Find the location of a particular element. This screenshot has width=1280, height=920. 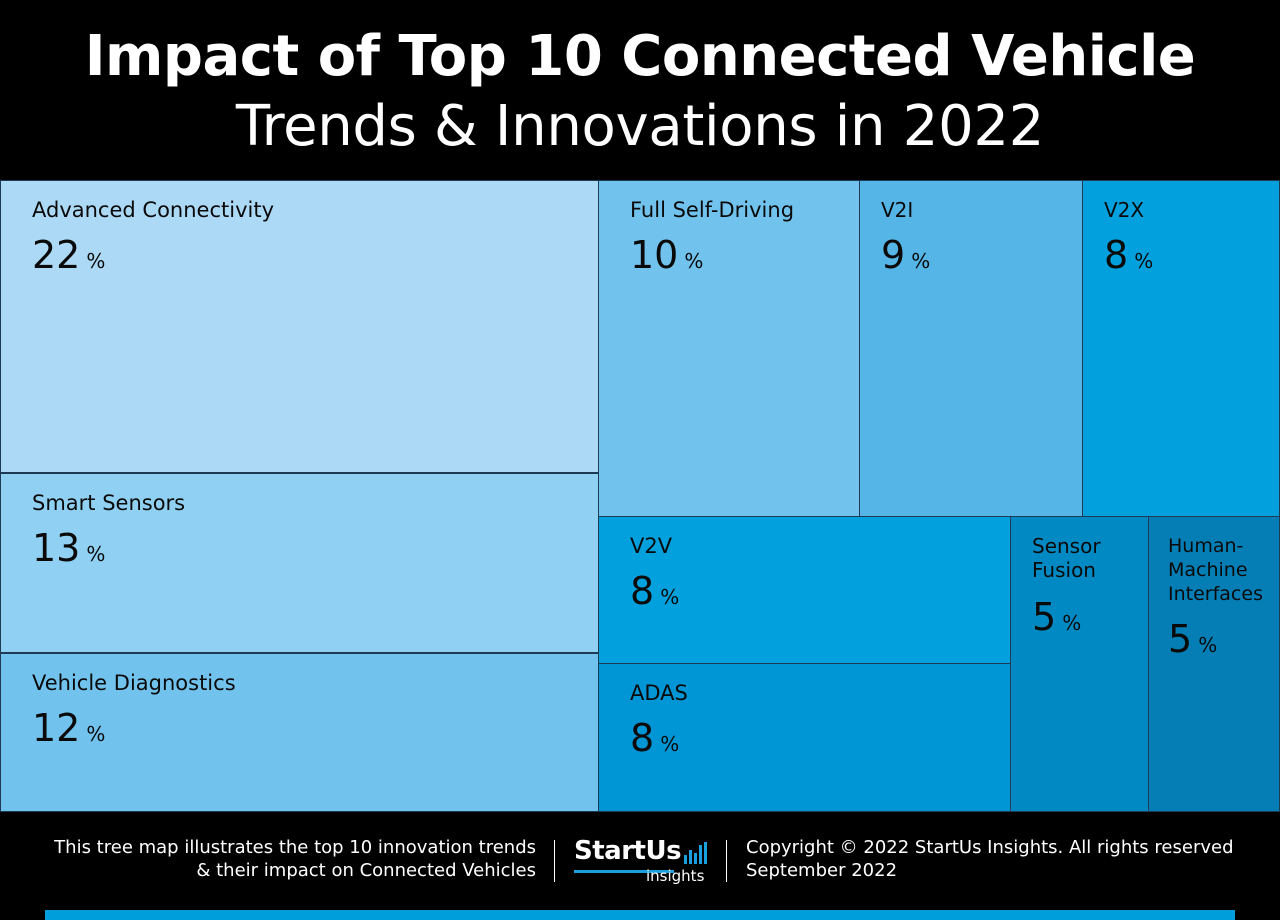

treemap-label-adas: ADAS is located at coordinates (659, 693).